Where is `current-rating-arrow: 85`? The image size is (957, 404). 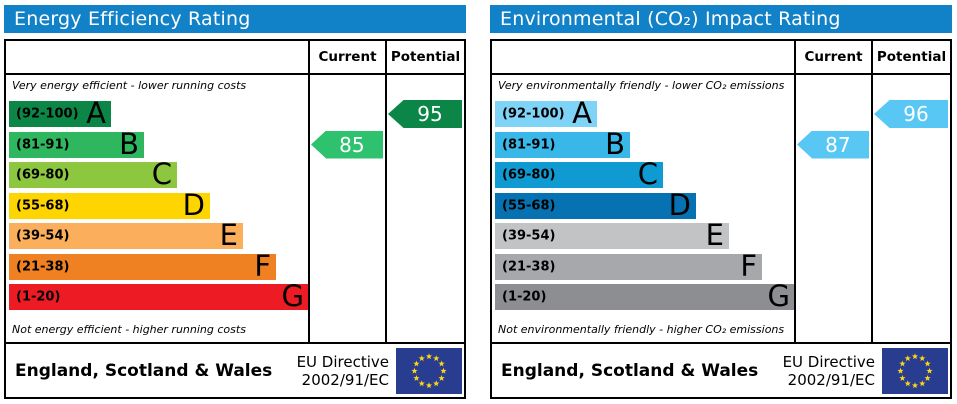
current-rating-arrow: 85 is located at coordinates (347, 144).